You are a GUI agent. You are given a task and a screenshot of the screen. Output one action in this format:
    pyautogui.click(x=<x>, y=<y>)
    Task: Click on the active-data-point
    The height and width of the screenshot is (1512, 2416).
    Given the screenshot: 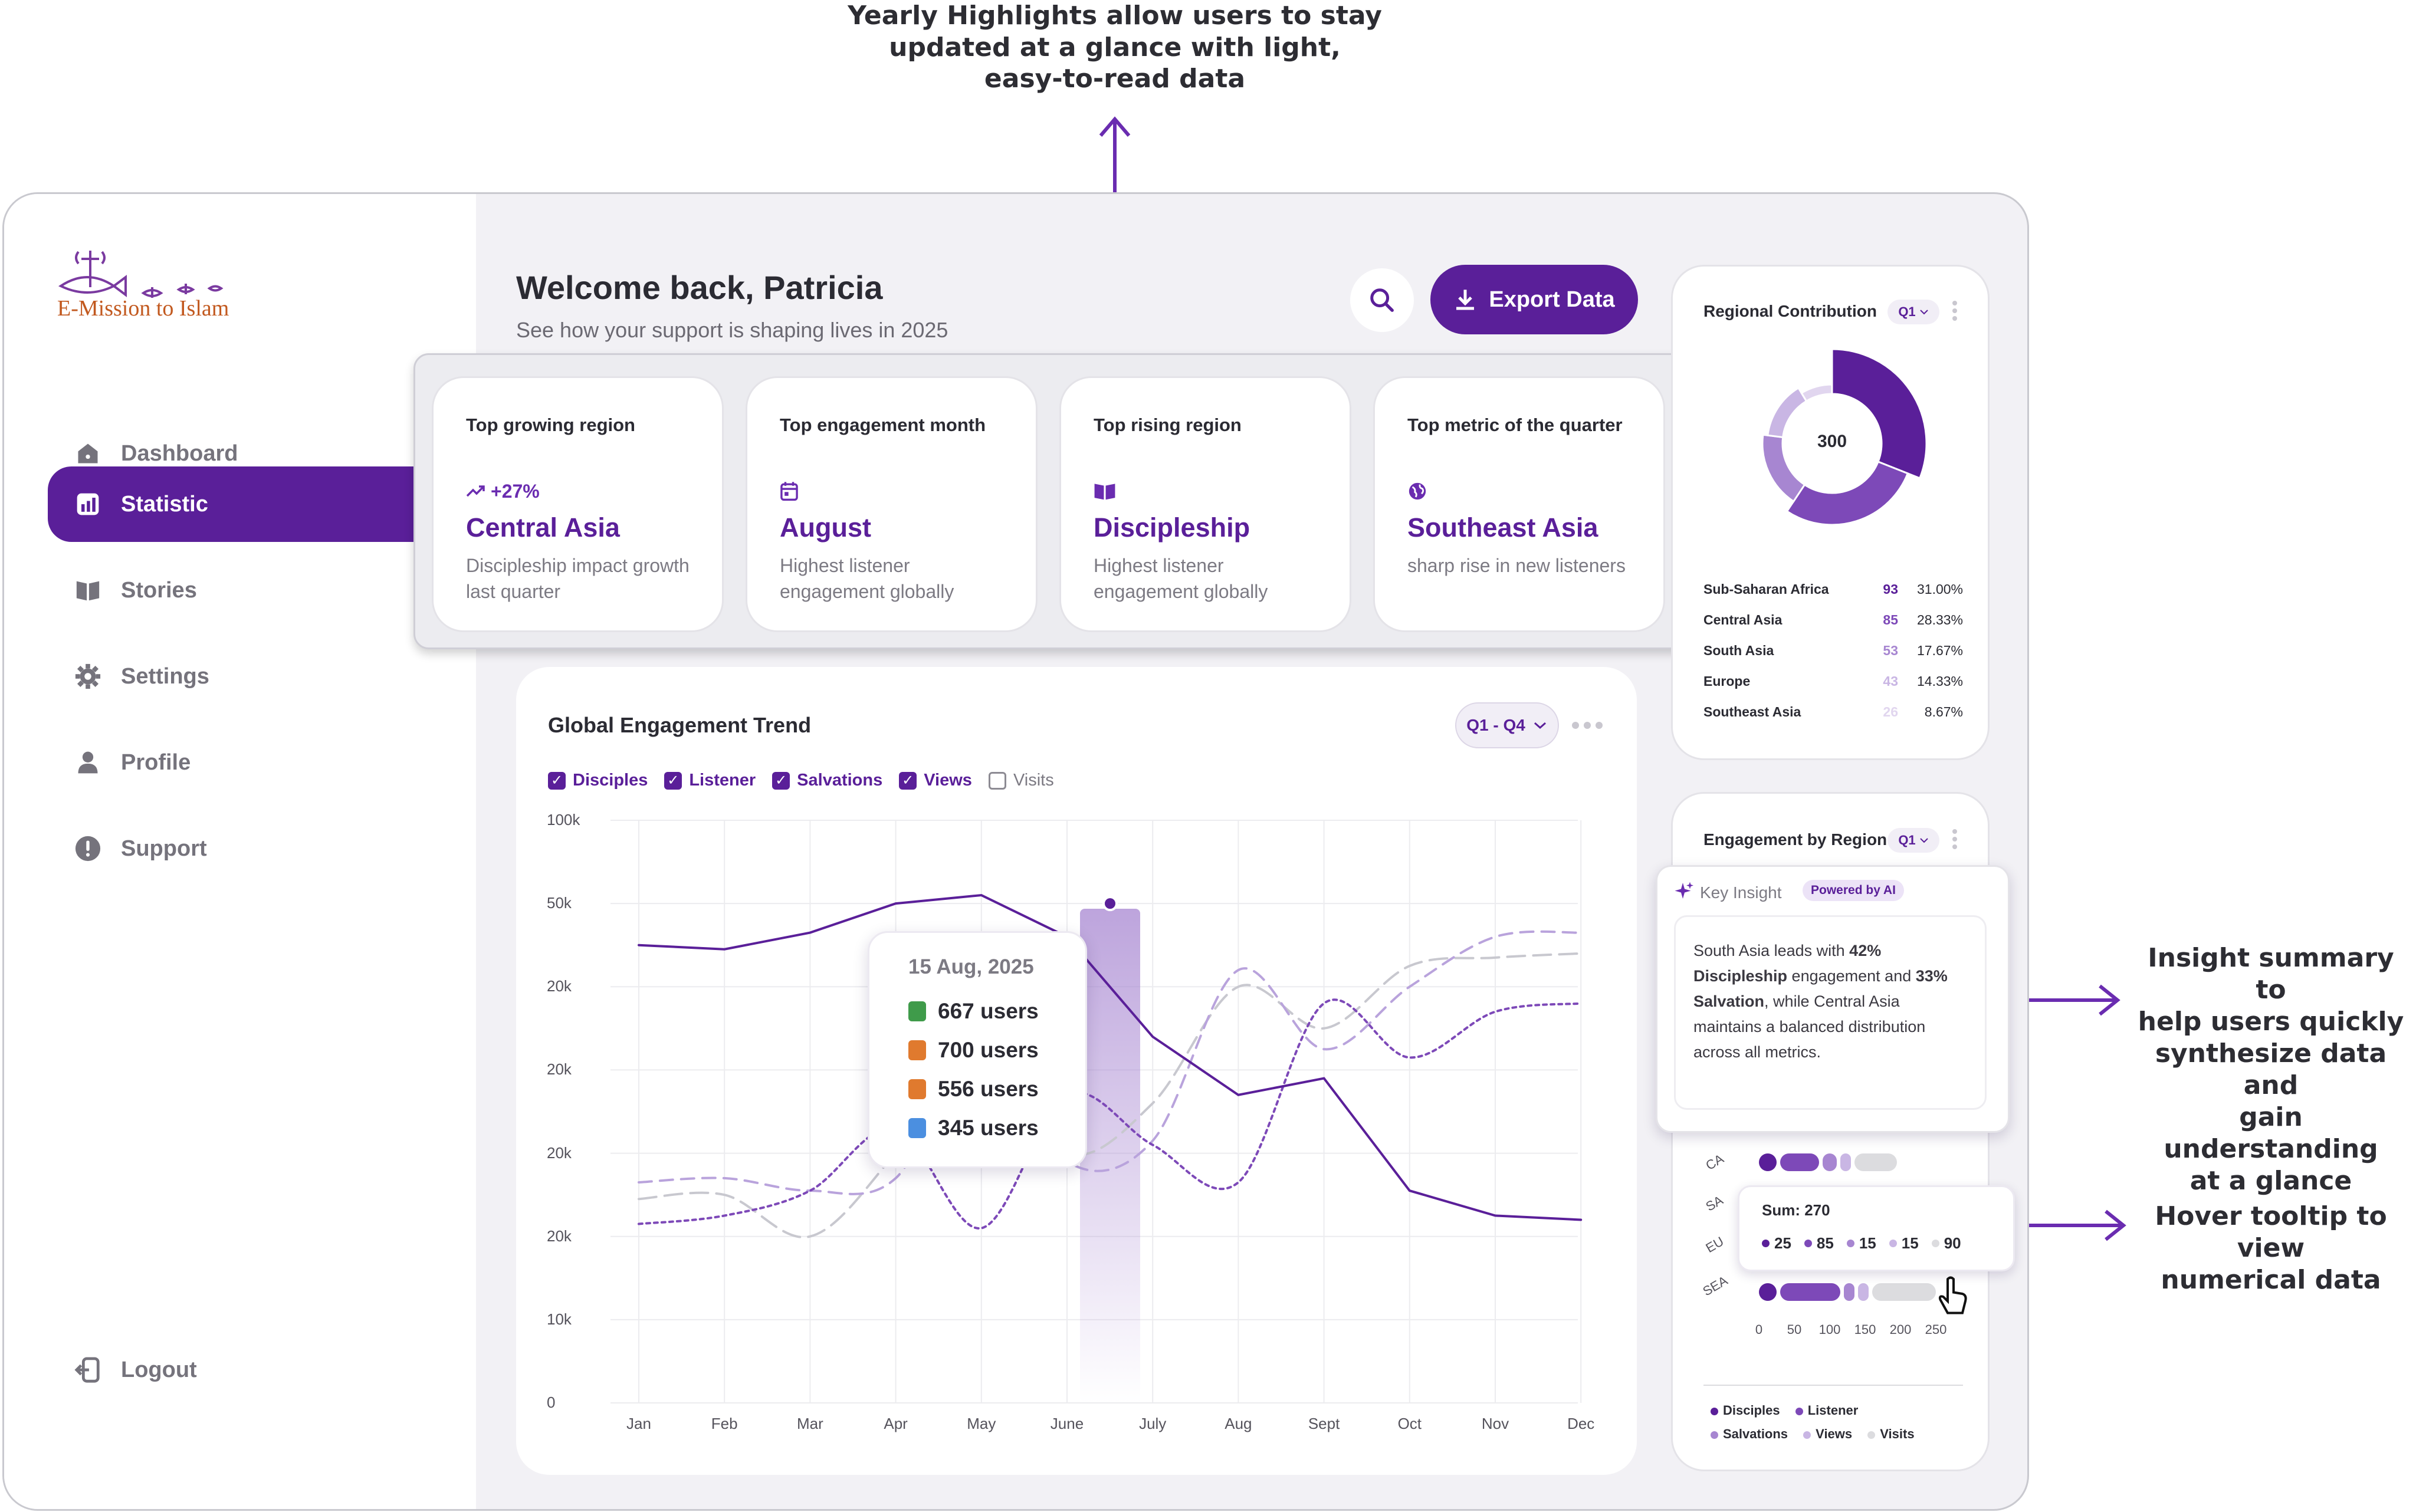 What is the action you would take?
    pyautogui.click(x=1110, y=904)
    